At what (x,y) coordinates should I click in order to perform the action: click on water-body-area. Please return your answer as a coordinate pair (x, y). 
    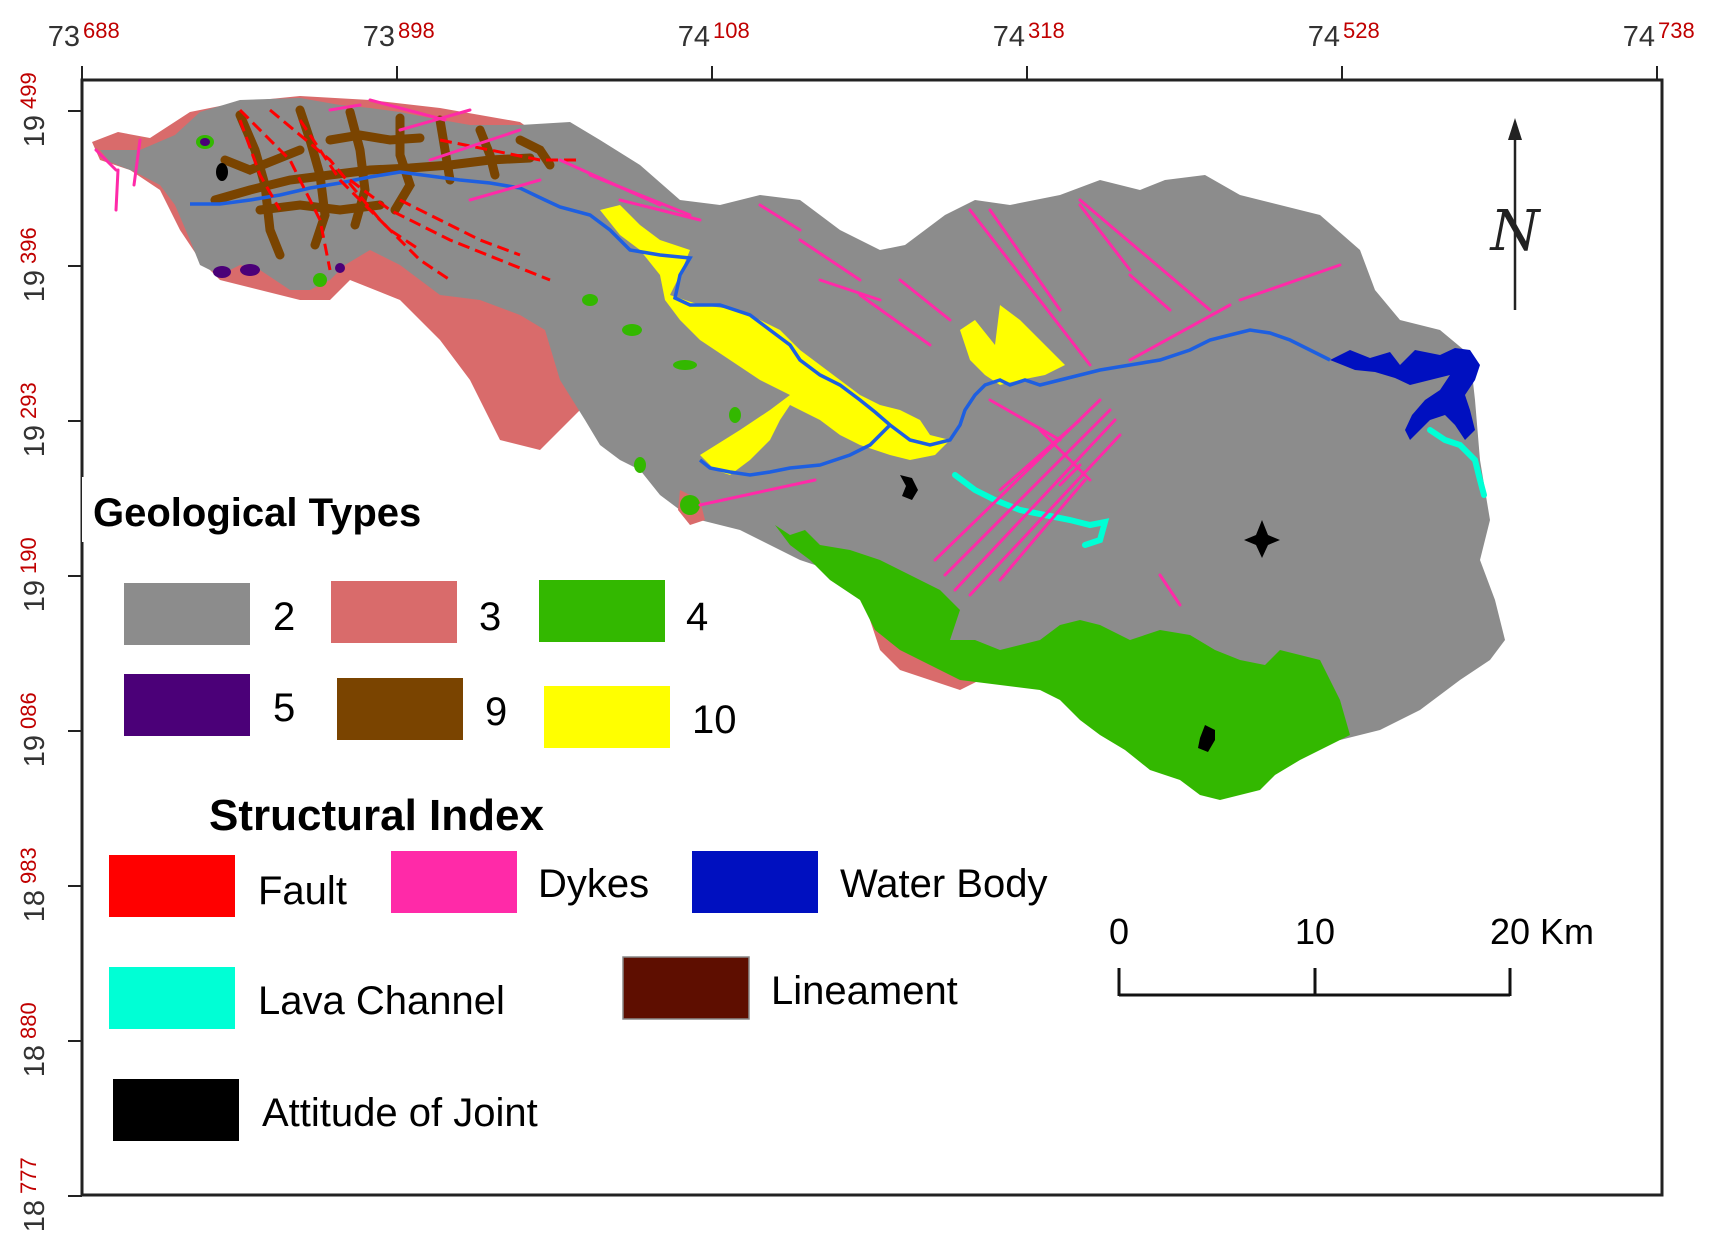
    Looking at the image, I should click on (1405, 394).